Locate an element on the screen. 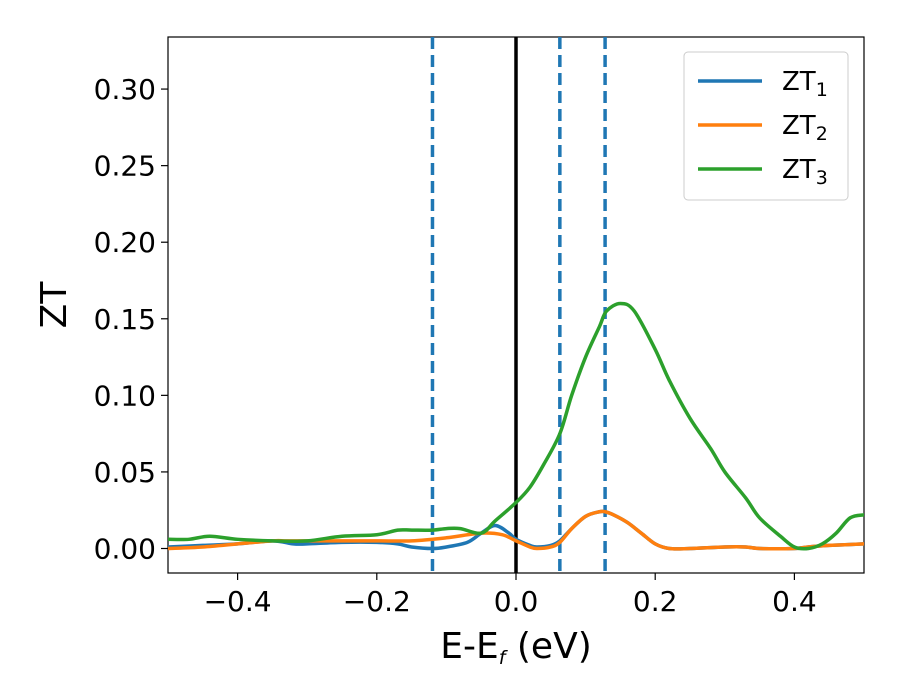  y-tick-label: 0.20 is located at coordinates (125, 242).